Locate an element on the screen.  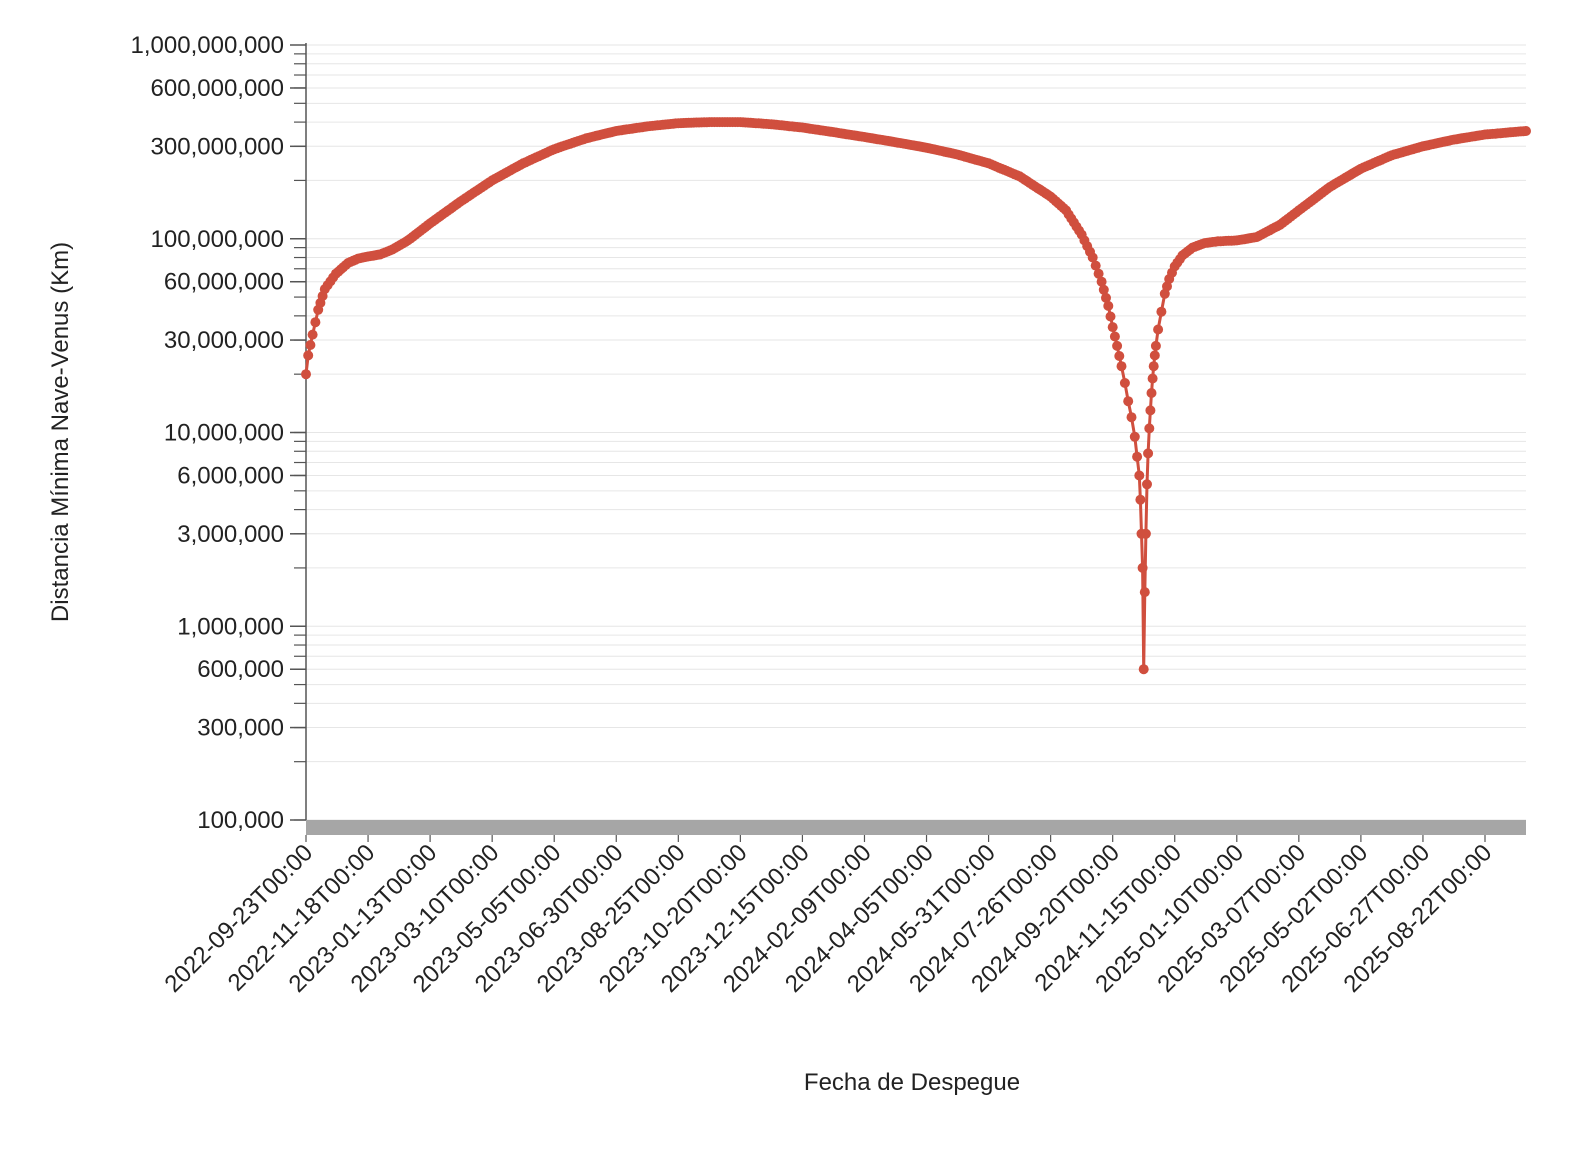
y-tick-label: 30,000,000 is located at coordinates (224, 340).